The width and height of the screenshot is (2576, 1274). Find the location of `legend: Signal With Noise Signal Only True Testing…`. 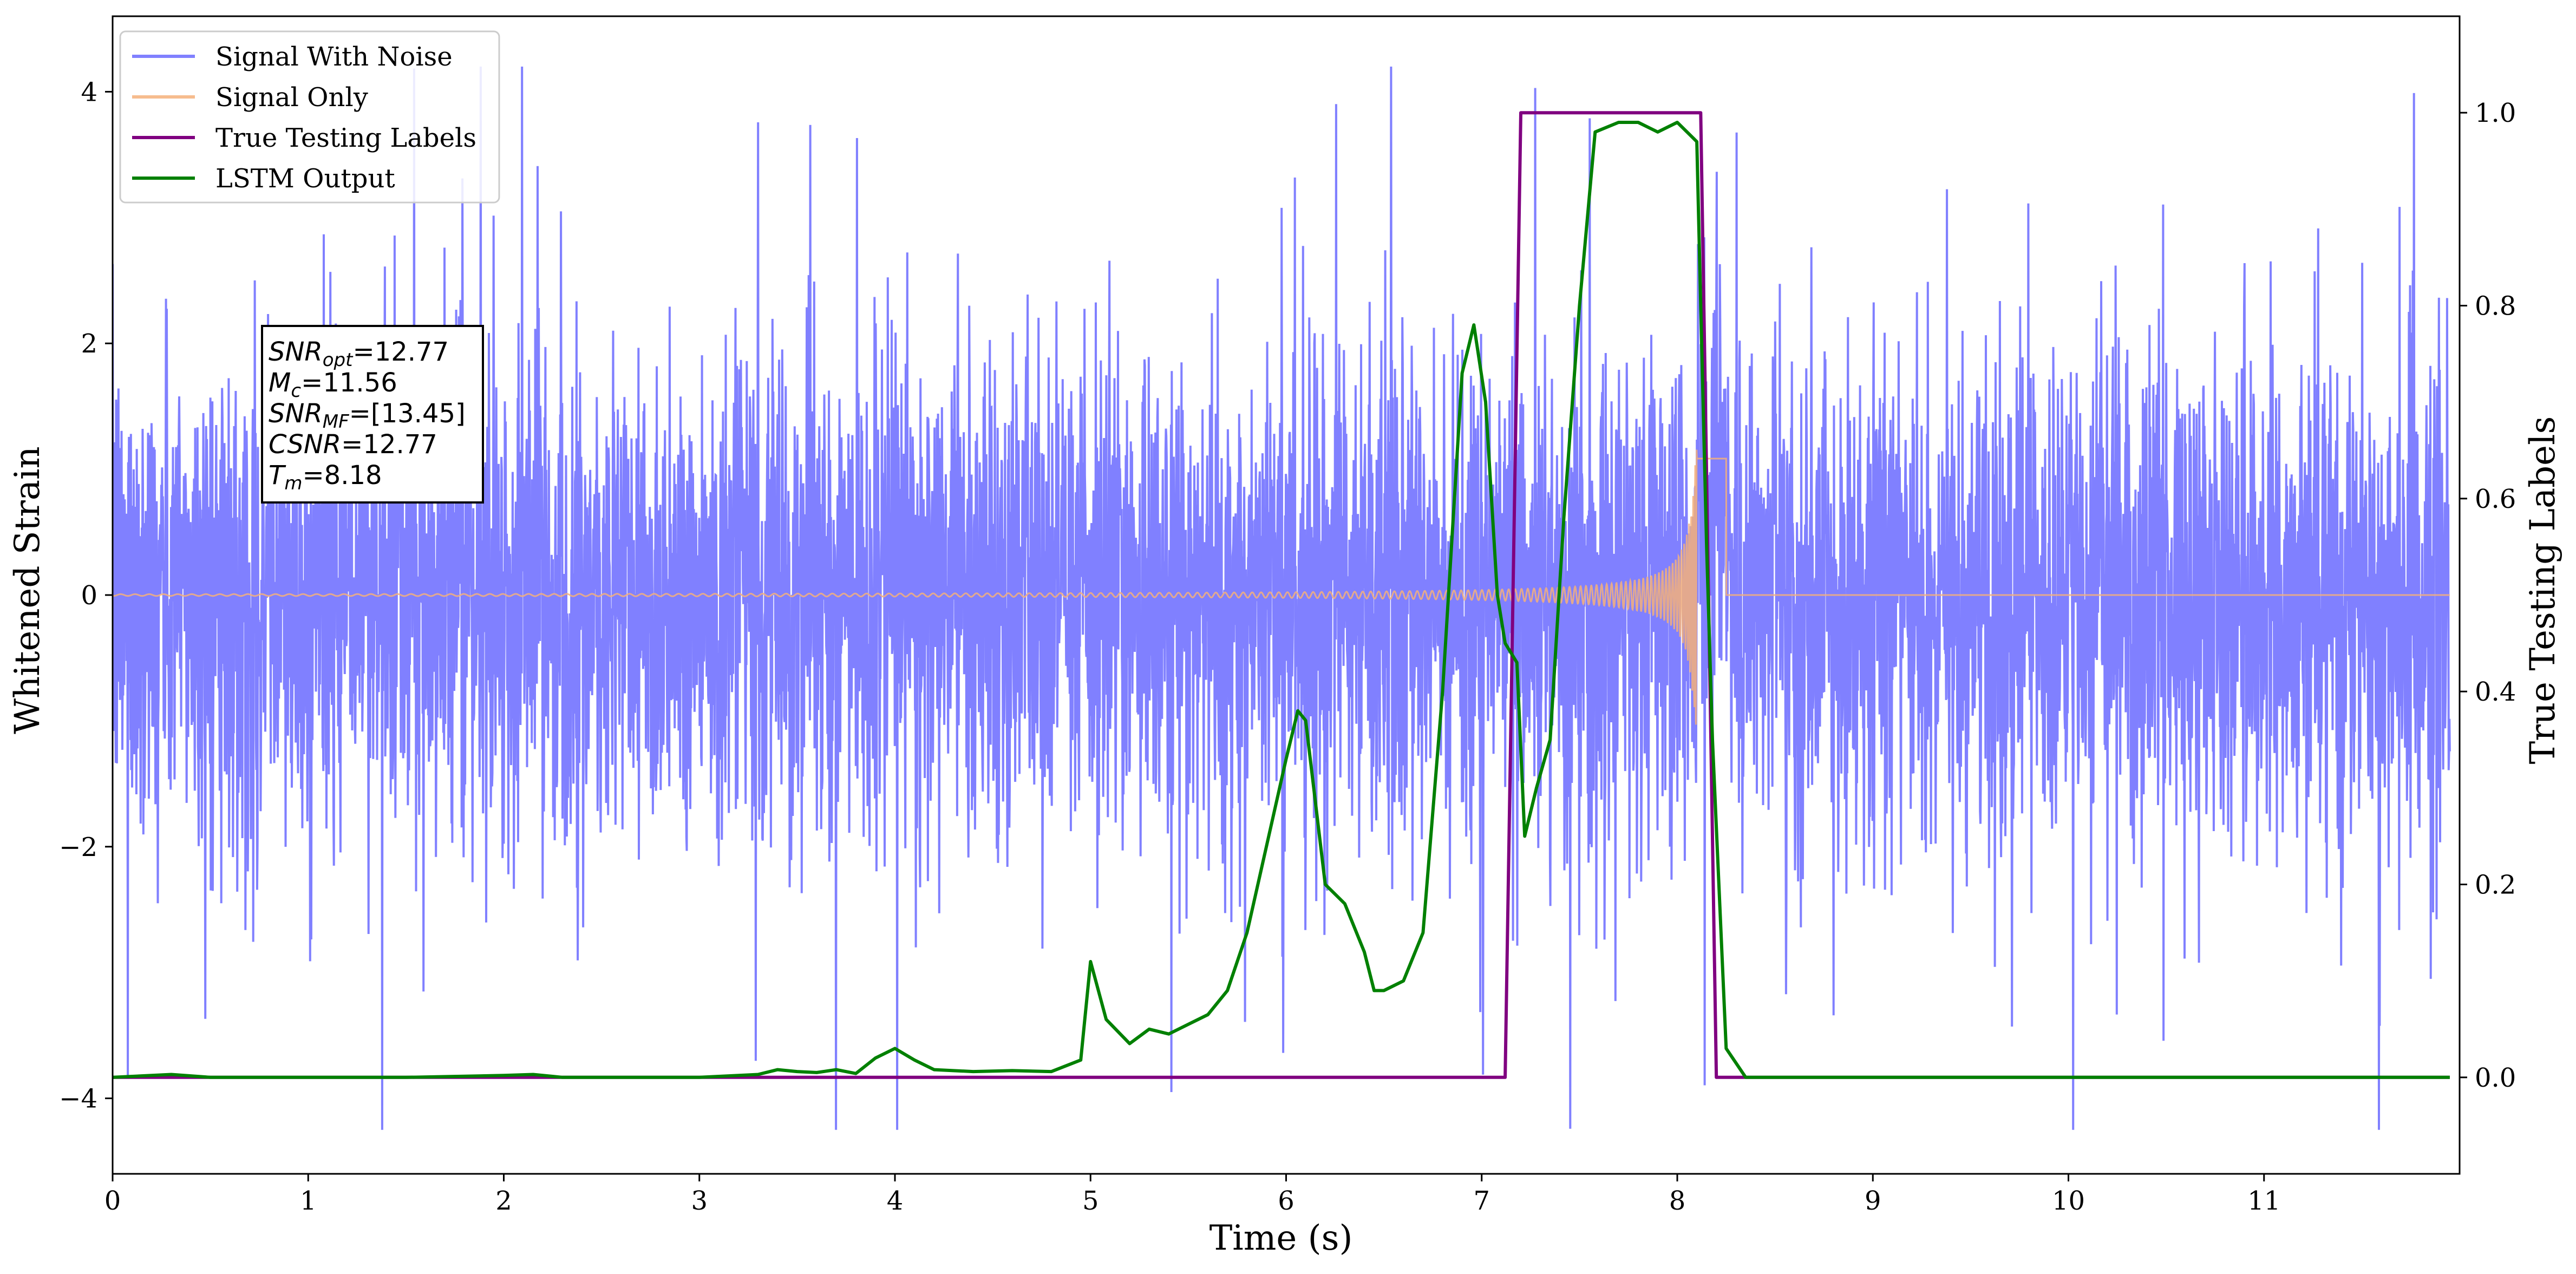

legend: Signal With Noise Signal Only True Testing… is located at coordinates (309, 117).